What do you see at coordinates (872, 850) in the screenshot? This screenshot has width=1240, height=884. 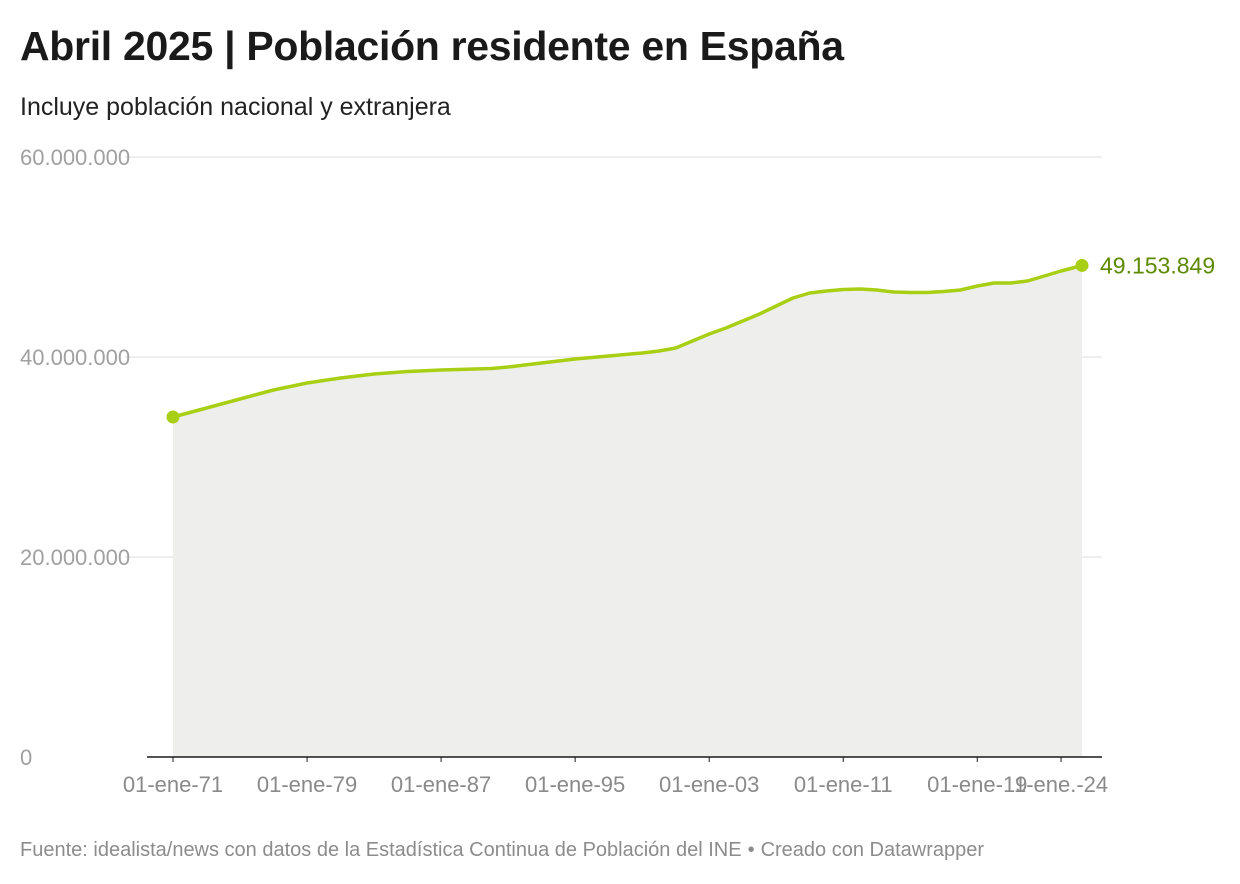 I see `credit-note: Creado con Datawrapper` at bounding box center [872, 850].